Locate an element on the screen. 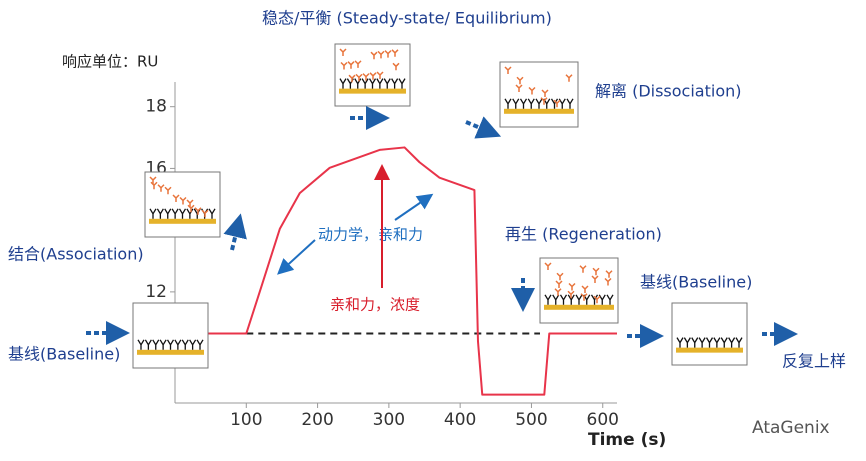 This screenshot has width=866, height=461. x-tick-label: 200 is located at coordinates (317, 420).